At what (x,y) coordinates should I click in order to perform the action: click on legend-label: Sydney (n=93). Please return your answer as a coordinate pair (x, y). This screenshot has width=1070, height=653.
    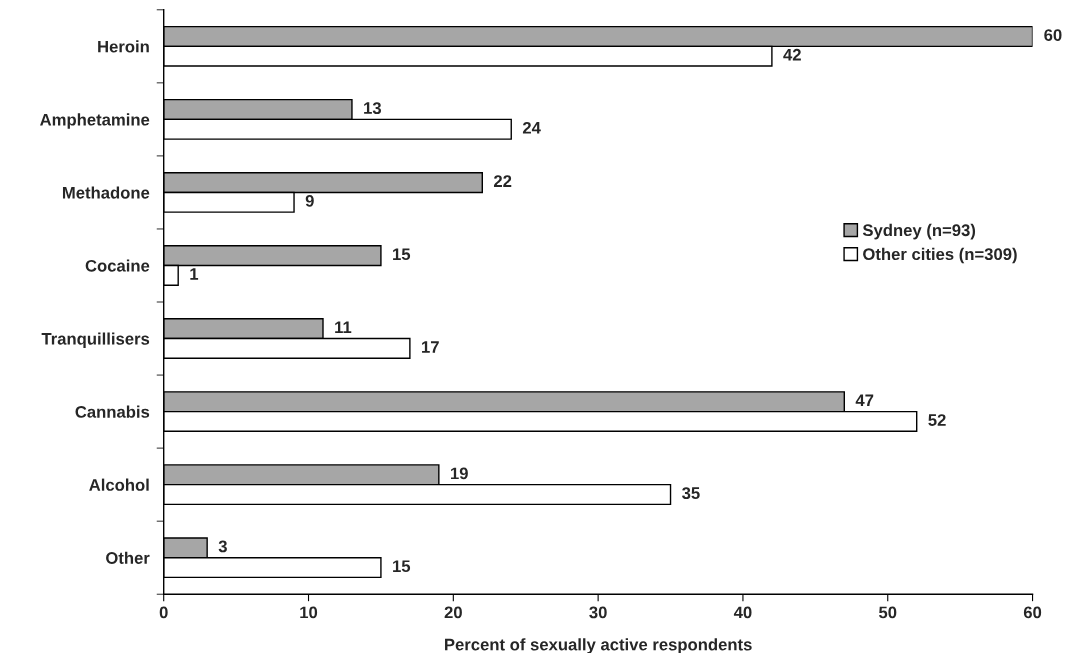
    Looking at the image, I should click on (919, 231).